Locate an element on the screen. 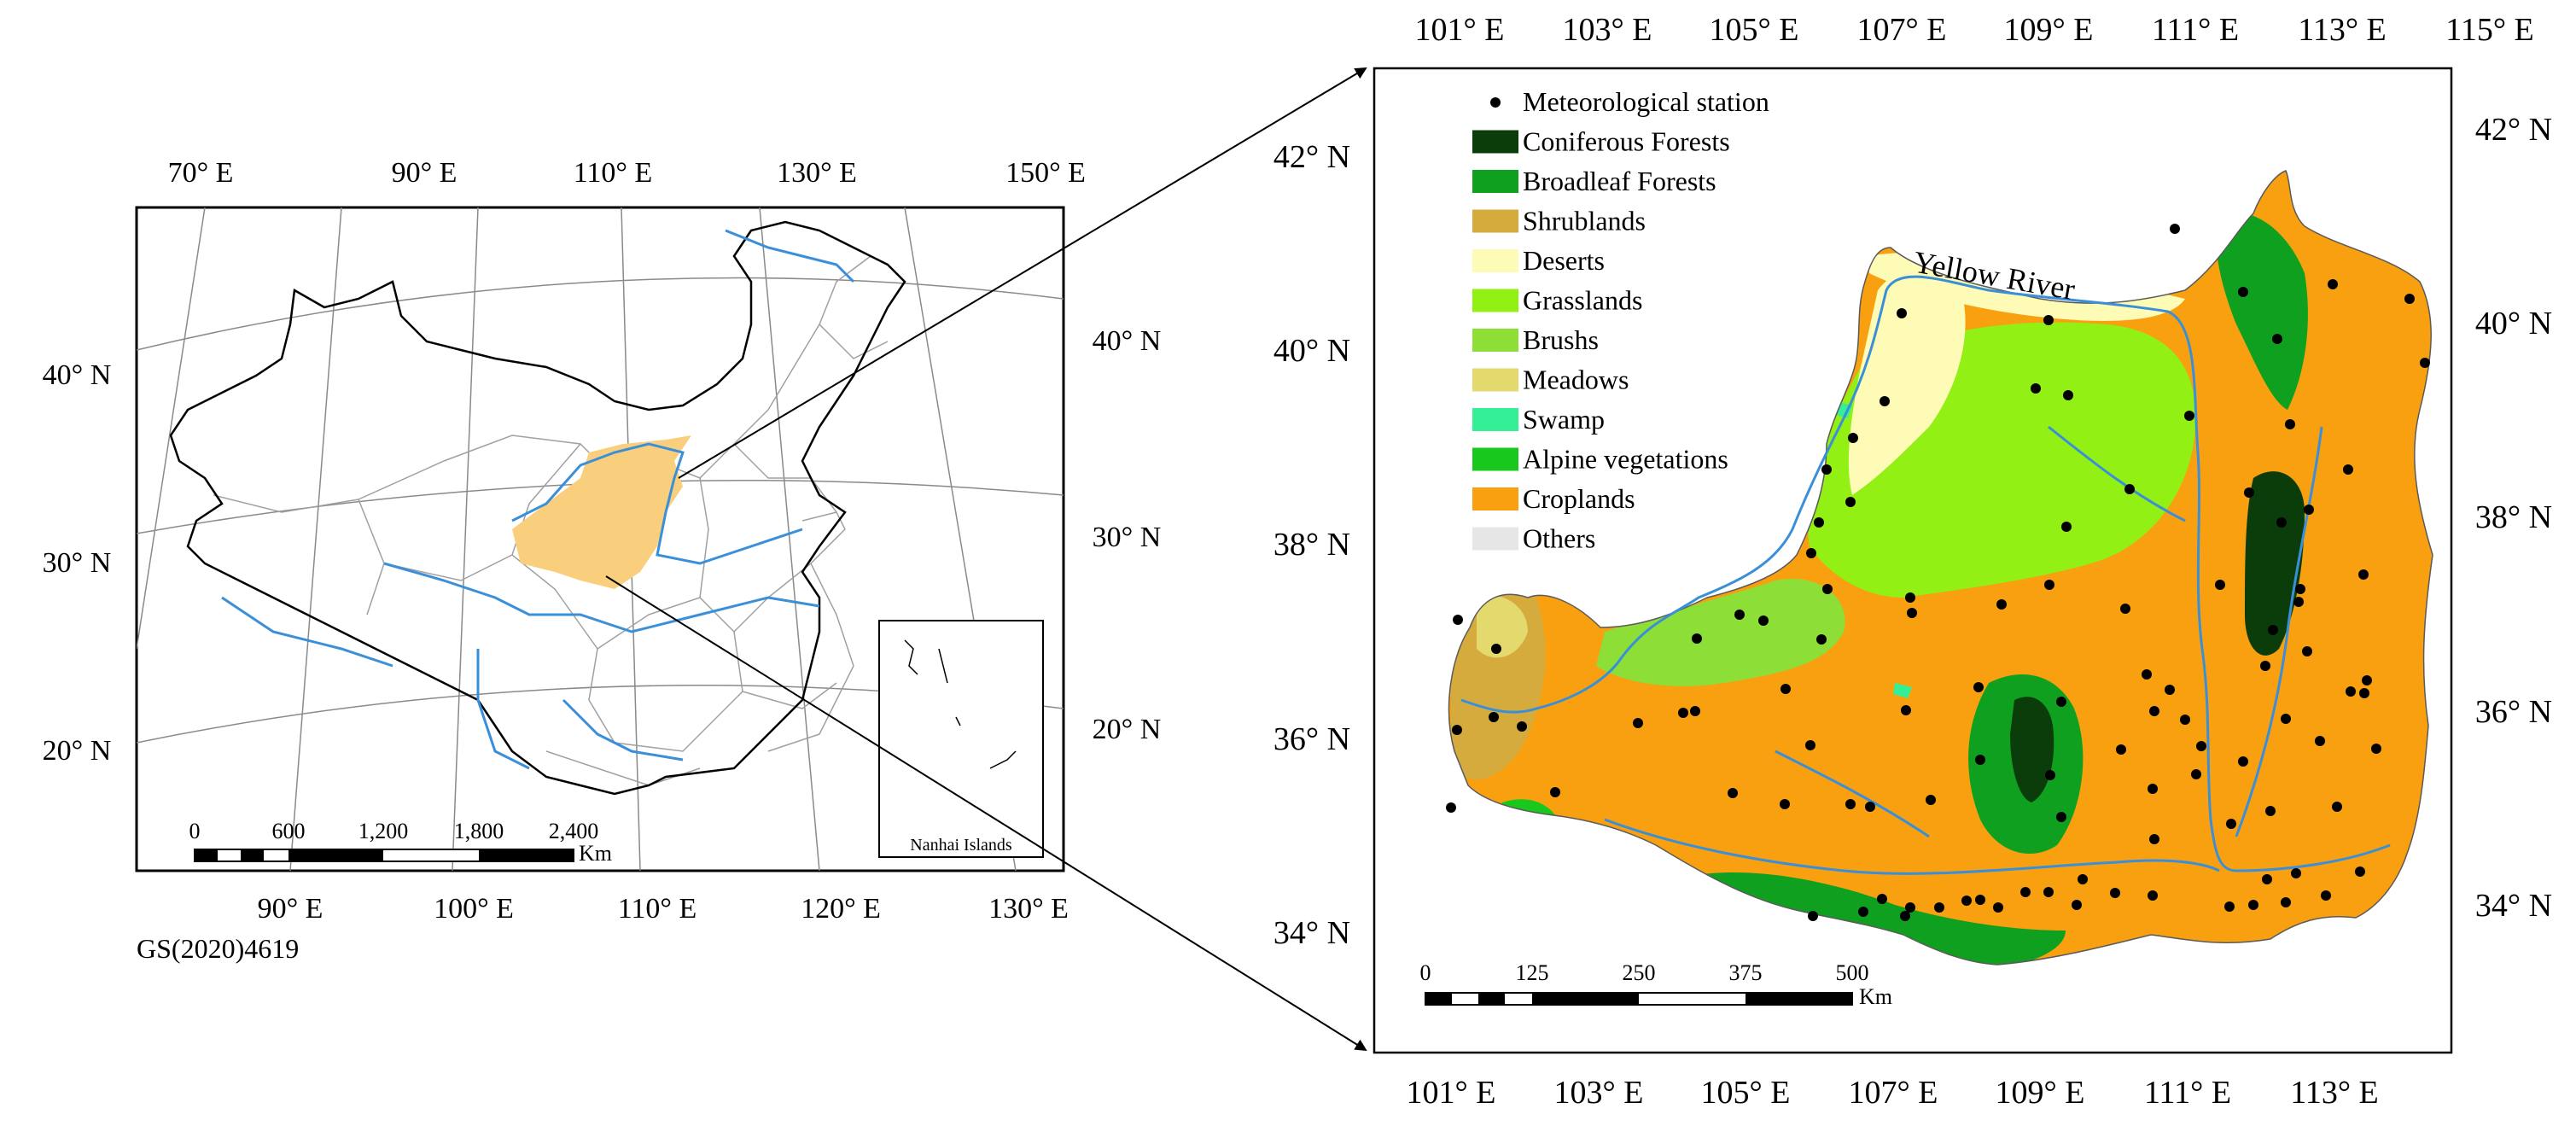 This screenshot has width=2576, height=1126. nanhai-islands-shapes is located at coordinates (960, 704).